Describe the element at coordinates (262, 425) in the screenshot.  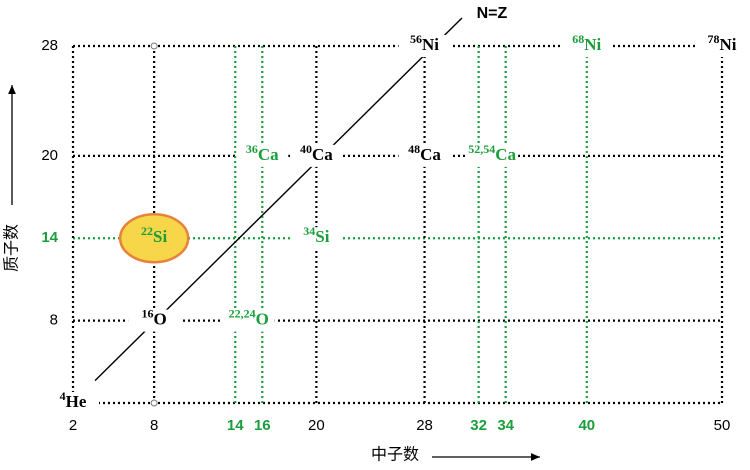
I see `x-tick-label: 16` at that location.